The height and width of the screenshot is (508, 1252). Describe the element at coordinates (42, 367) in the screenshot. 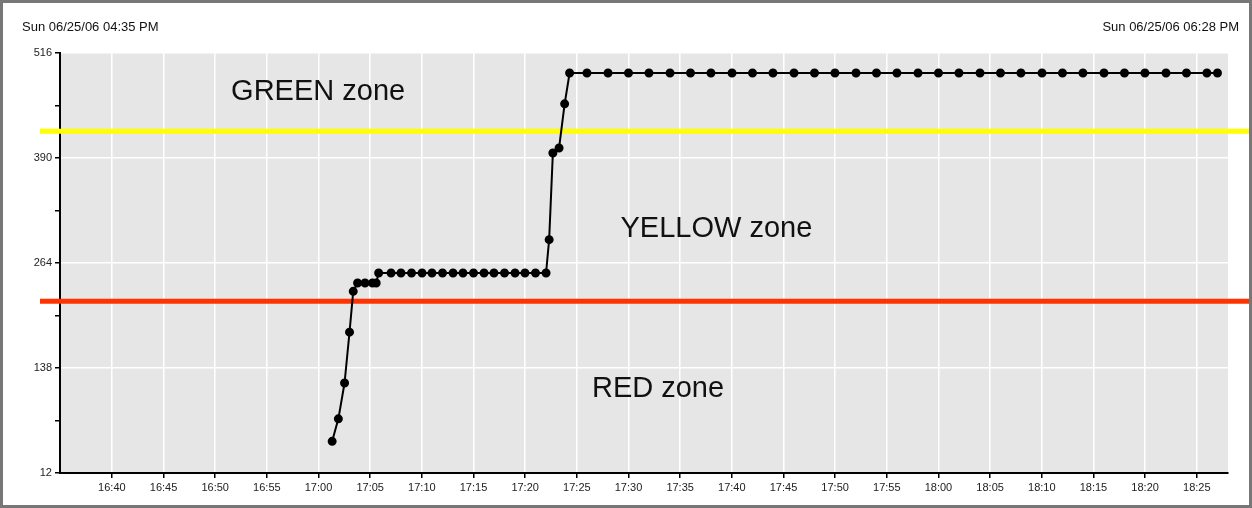

I see `y-tick-label: 138` at that location.